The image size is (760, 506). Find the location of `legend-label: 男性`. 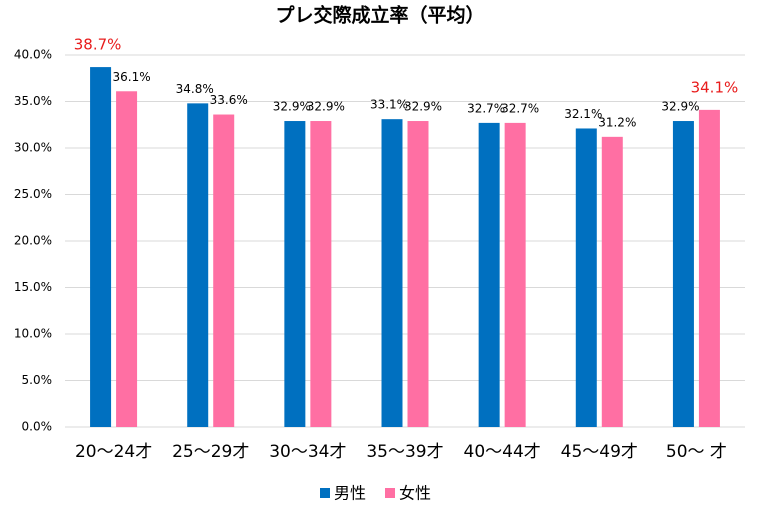

legend-label: 男性 is located at coordinates (350, 493).